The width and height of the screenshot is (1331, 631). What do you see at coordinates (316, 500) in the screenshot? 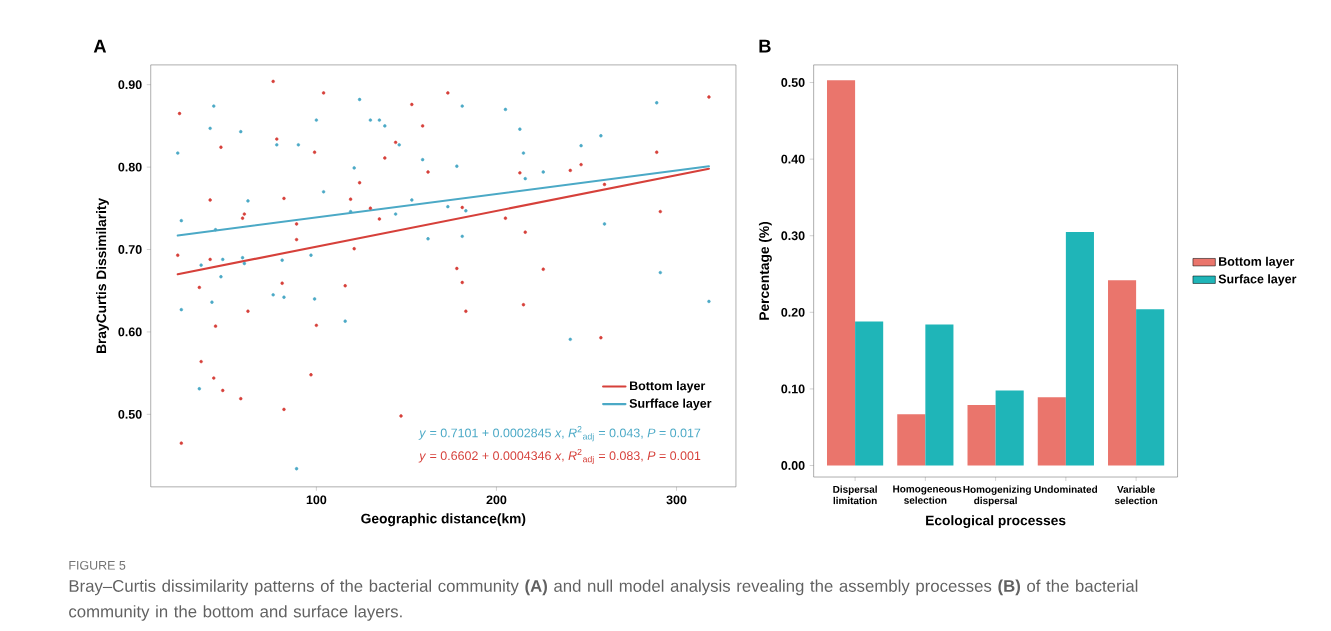
I see `x-tick-label: 100` at bounding box center [316, 500].